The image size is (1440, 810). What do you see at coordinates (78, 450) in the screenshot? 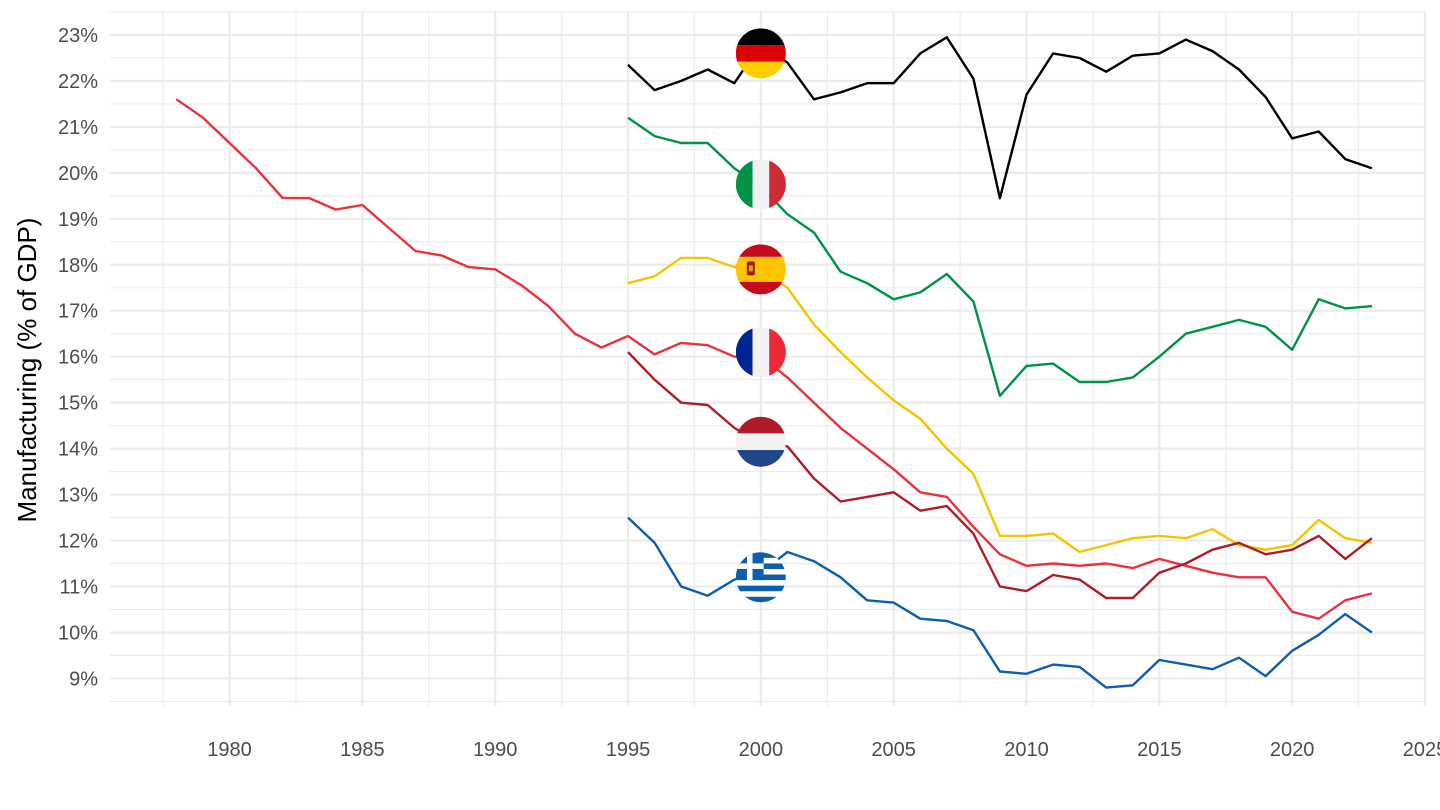
I see `y-tick-label: 14%` at bounding box center [78, 450].